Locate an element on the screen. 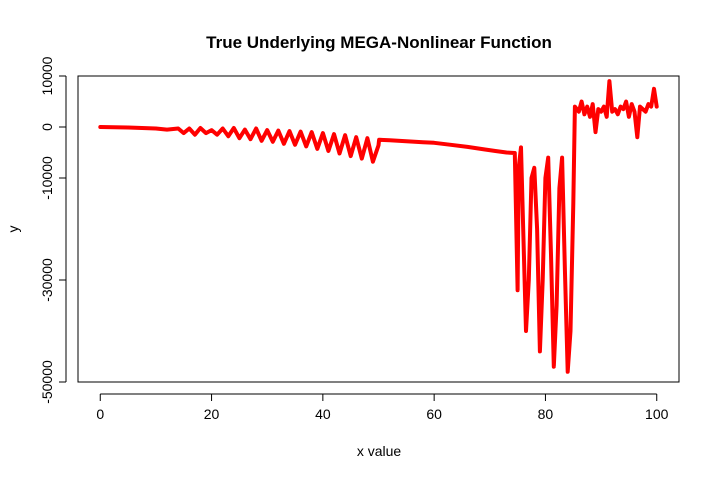 The height and width of the screenshot is (480, 720). y-tick-label: -30000 is located at coordinates (47, 280).